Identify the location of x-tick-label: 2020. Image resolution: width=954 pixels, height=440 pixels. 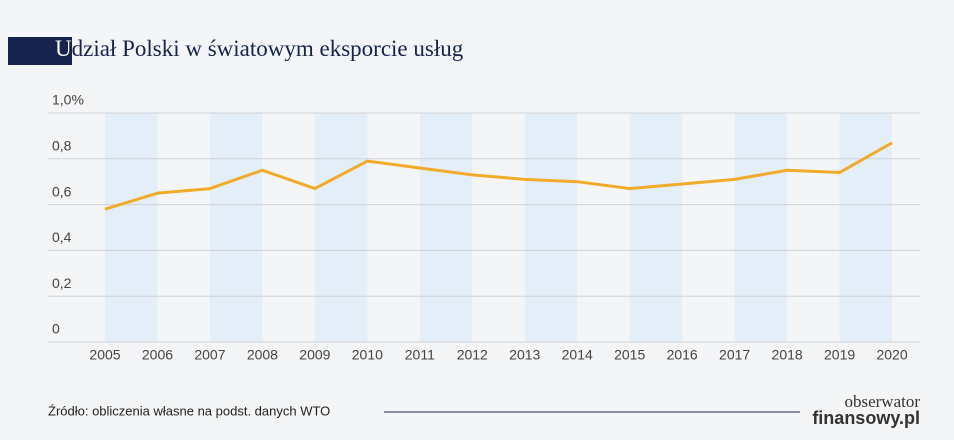
(891, 355).